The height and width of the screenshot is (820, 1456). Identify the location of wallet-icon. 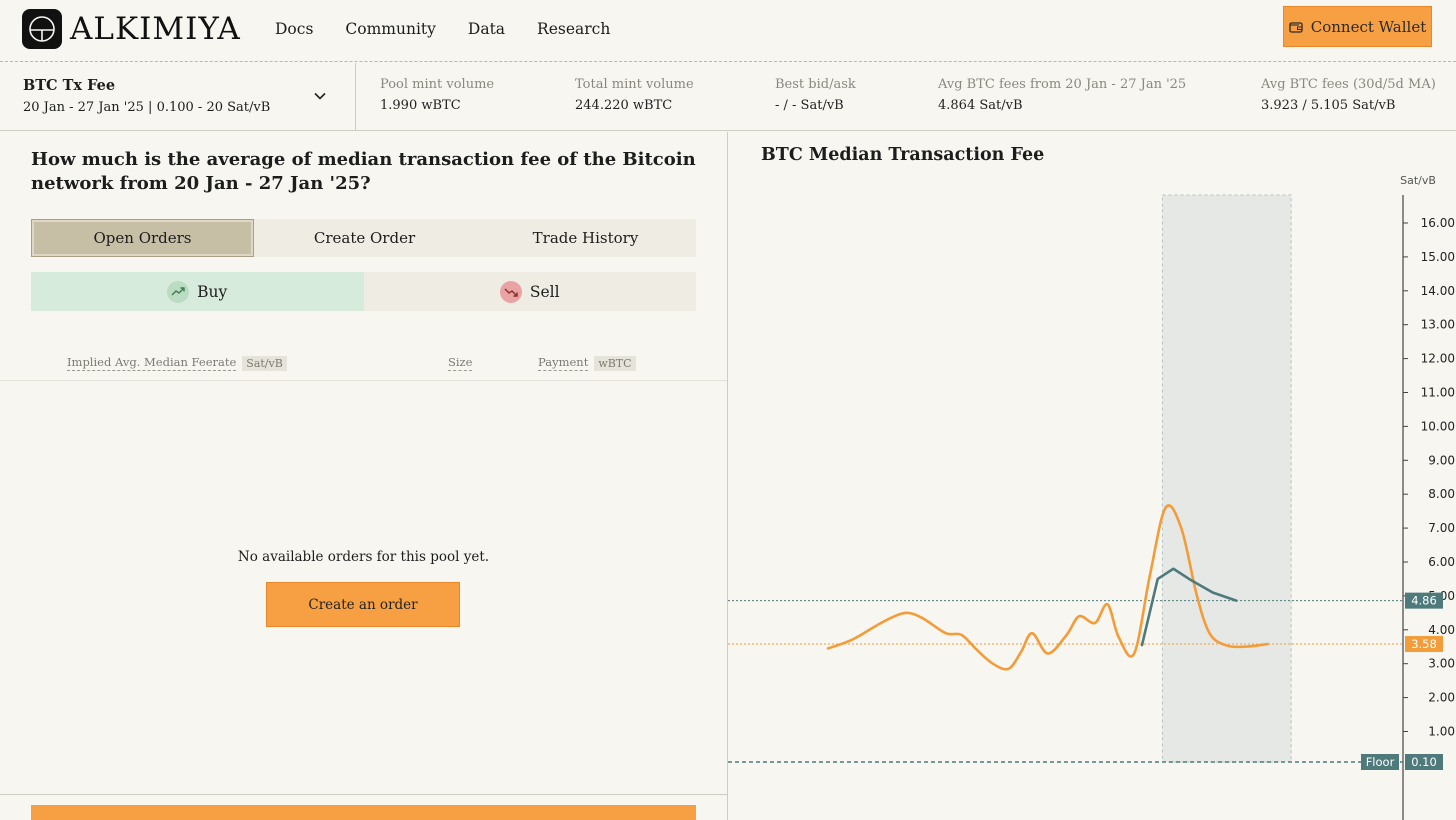
(1296, 27).